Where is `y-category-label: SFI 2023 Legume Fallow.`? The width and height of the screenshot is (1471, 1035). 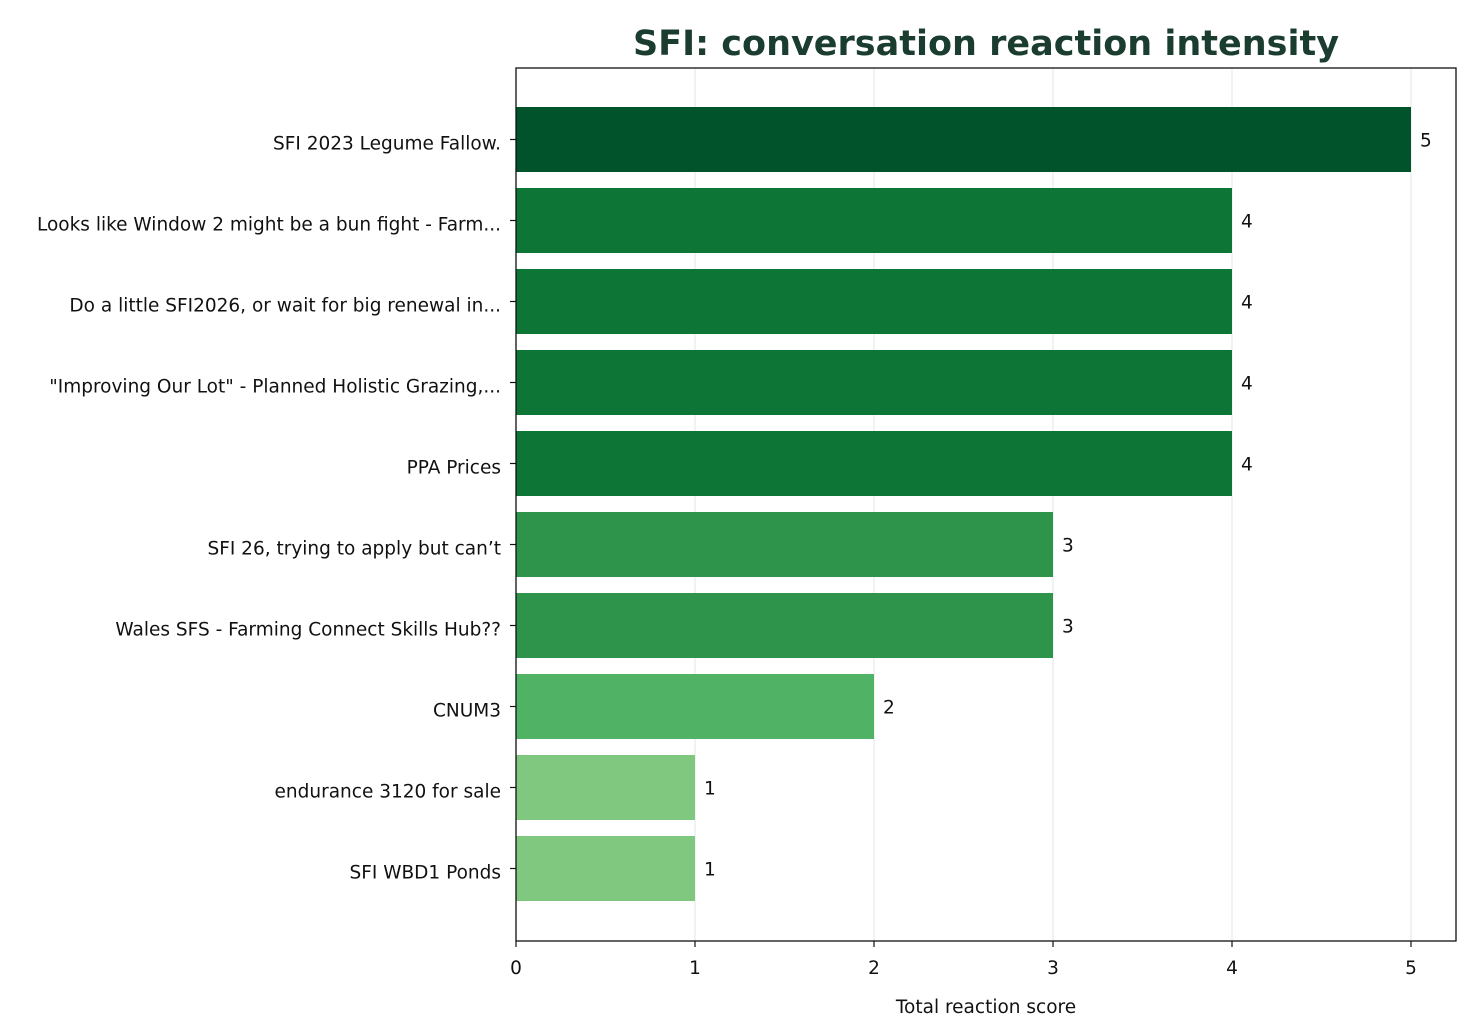
y-category-label: SFI 2023 Legume Fallow. is located at coordinates (387, 144).